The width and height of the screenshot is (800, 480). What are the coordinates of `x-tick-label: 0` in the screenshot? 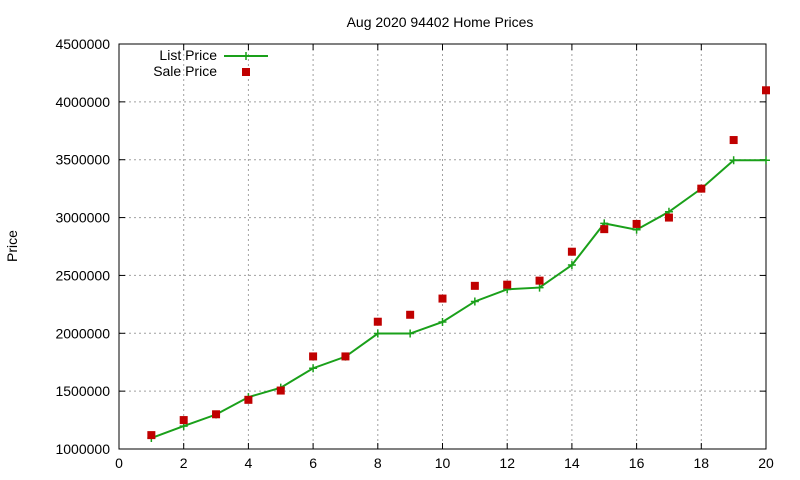 It's located at (119, 463).